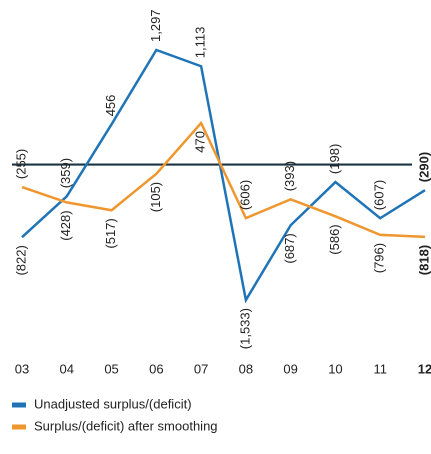  What do you see at coordinates (111, 368) in the screenshot?
I see `x-tick-label: 05` at bounding box center [111, 368].